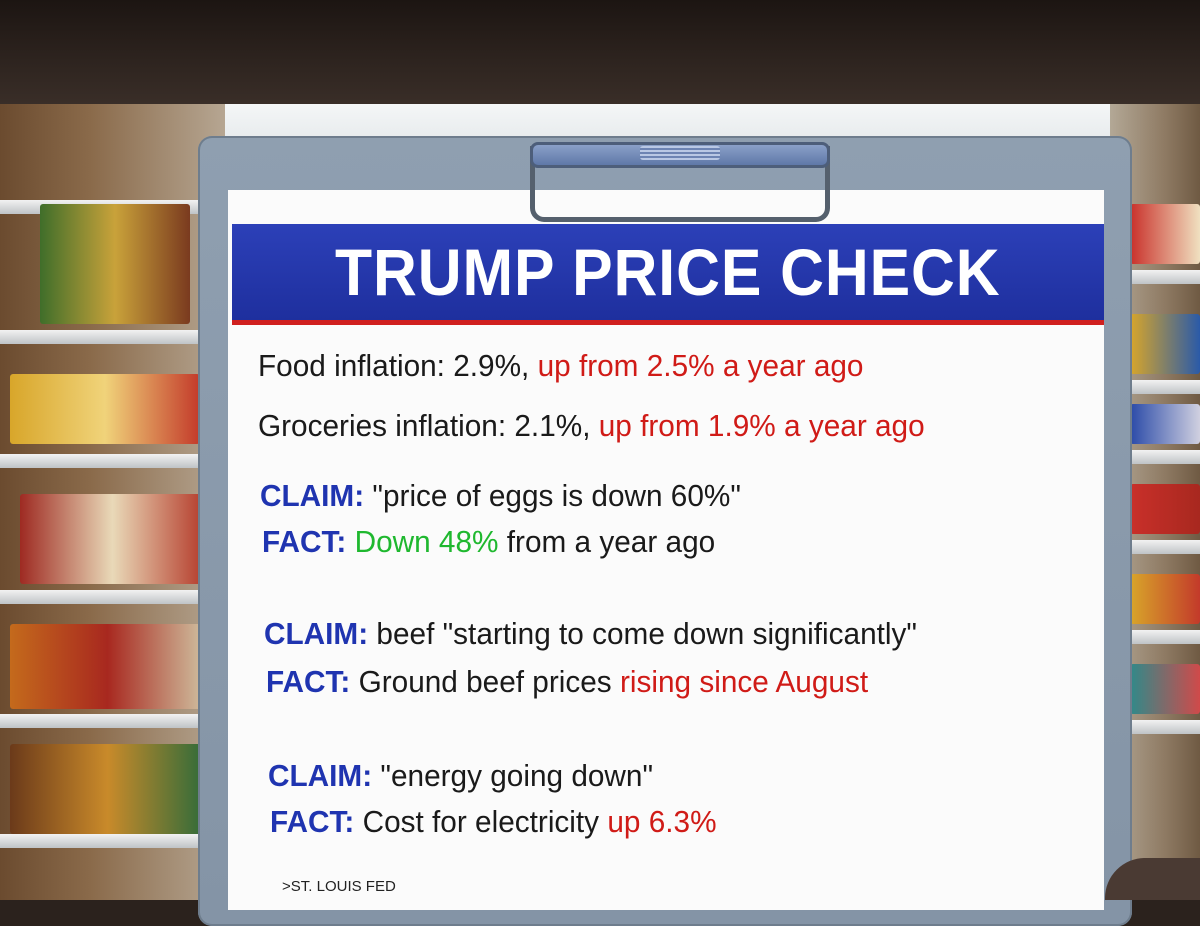 The image size is (1200, 926). What do you see at coordinates (422, 541) in the screenshot?
I see `fact-highlight: Down 48%` at bounding box center [422, 541].